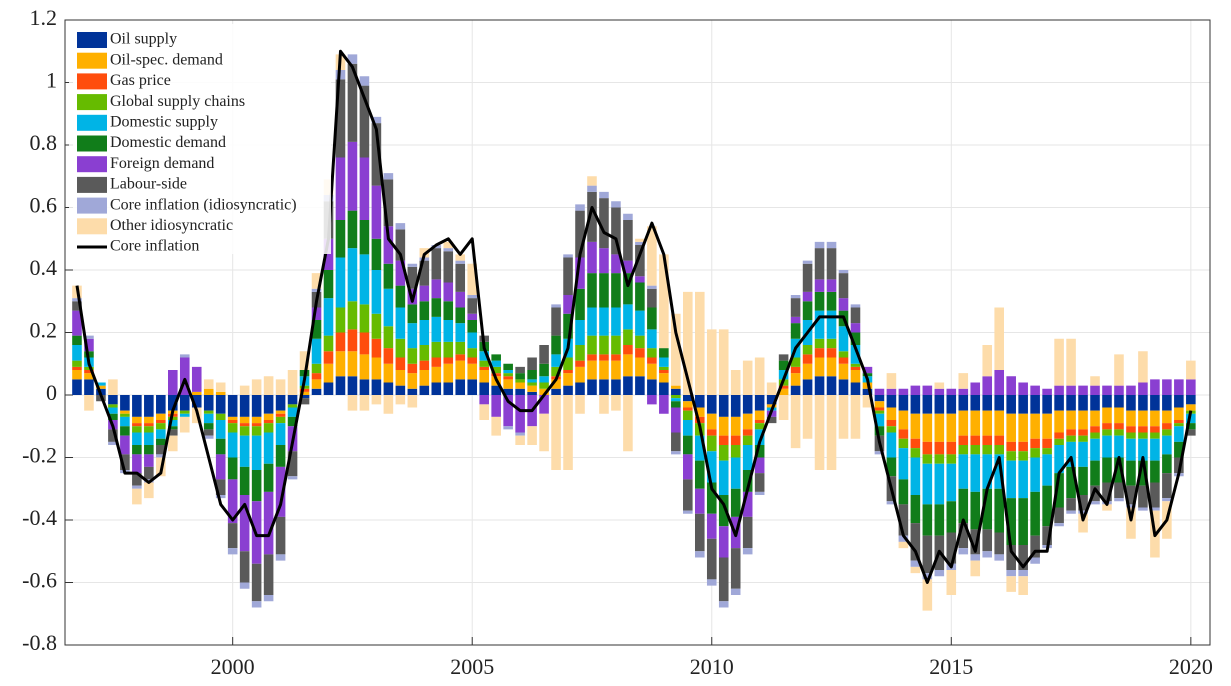 The width and height of the screenshot is (1231, 686). What do you see at coordinates (712, 666) in the screenshot?
I see `x-tick-label: 2010` at bounding box center [712, 666].